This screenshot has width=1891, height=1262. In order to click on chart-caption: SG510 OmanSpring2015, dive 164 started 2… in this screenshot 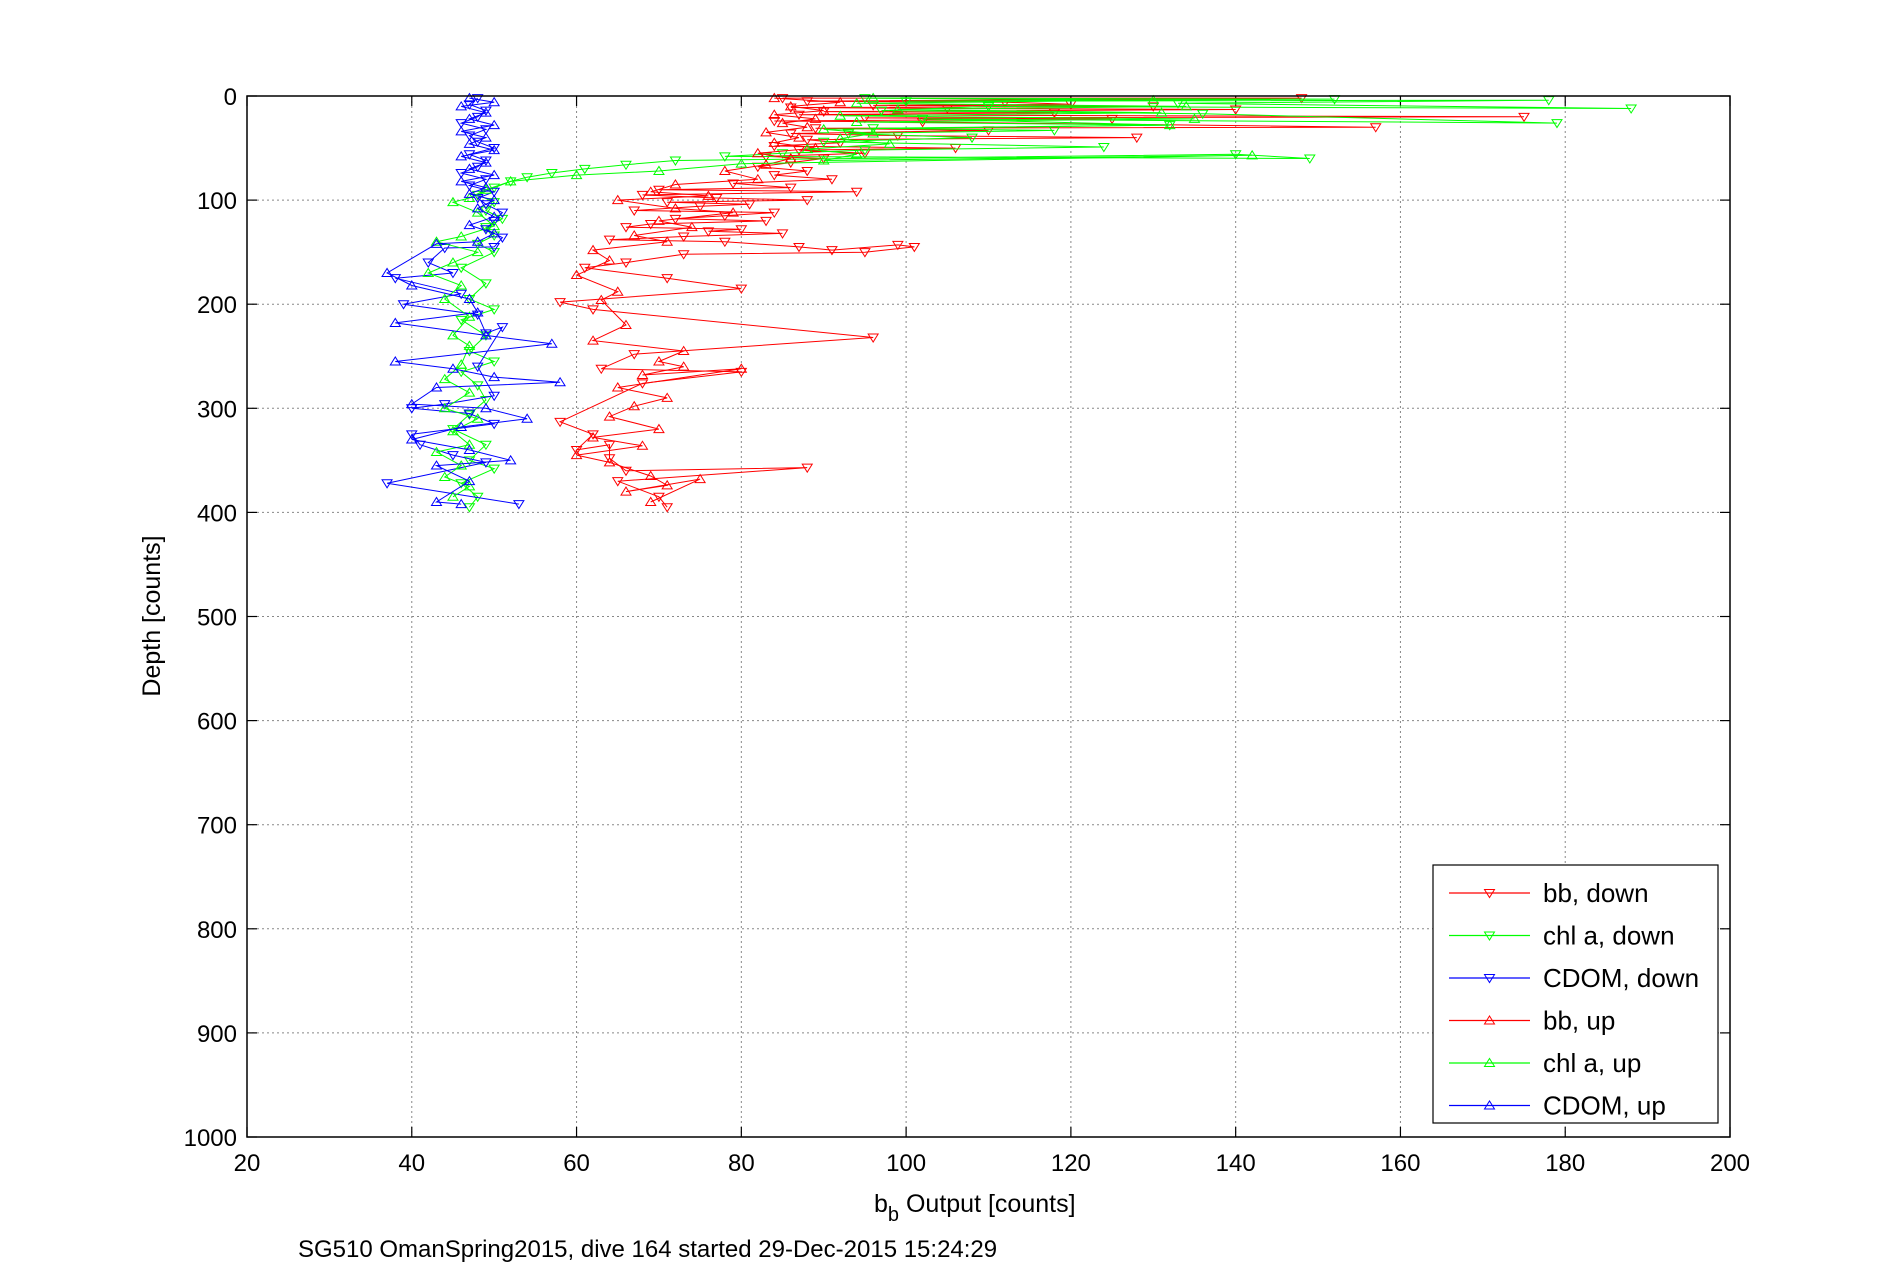, I will do `click(647, 1249)`.